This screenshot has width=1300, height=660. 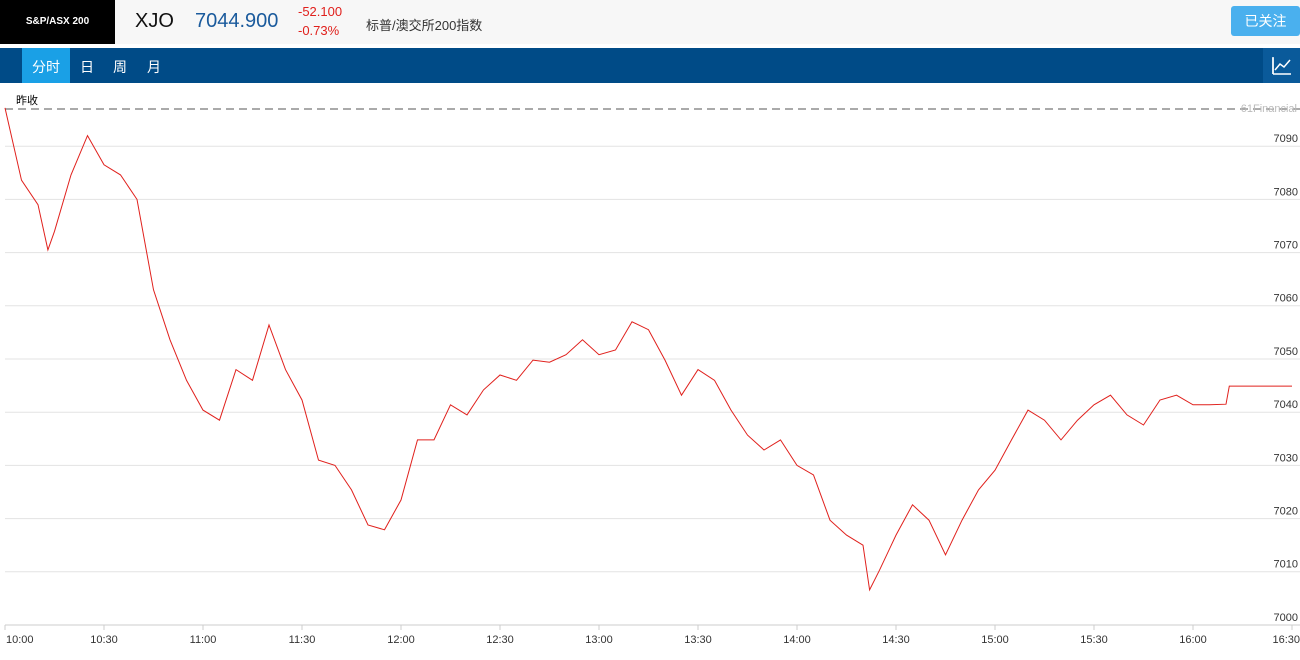 I want to click on y-tick-label: 7050, so click(x=1286, y=352).